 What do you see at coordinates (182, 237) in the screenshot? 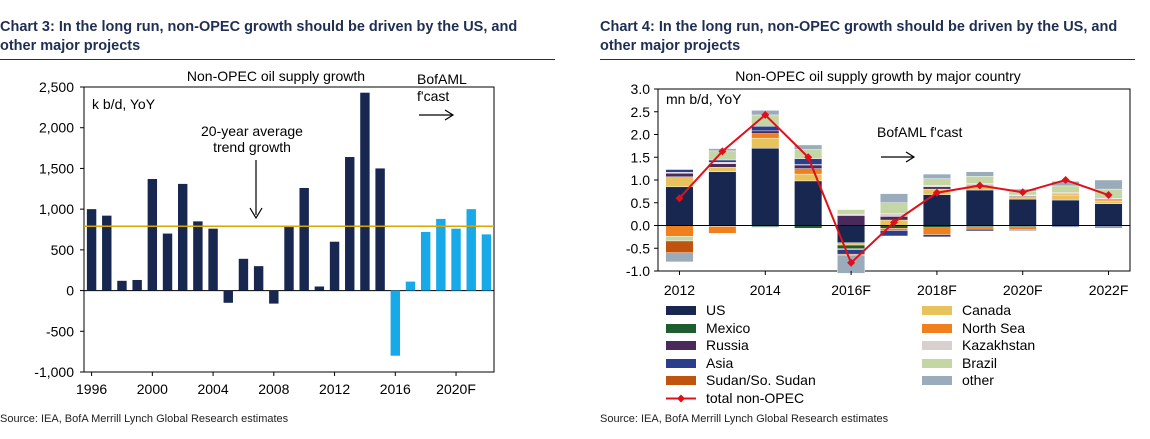
I see `bar-2002` at bounding box center [182, 237].